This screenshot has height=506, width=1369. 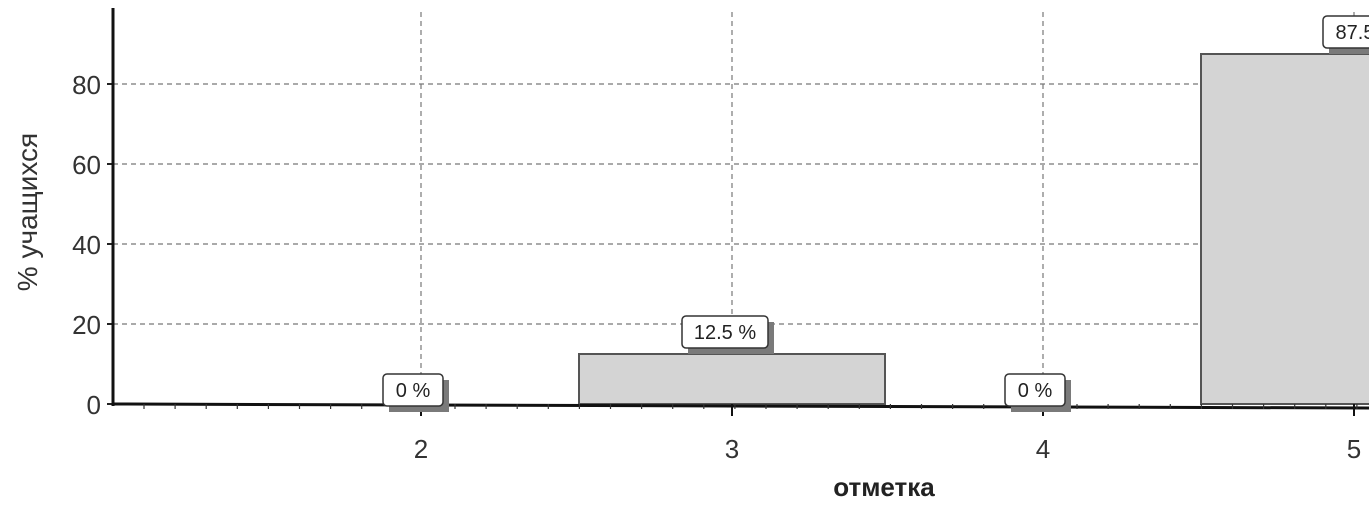 I want to click on y-tick-label: 20, so click(x=86, y=325).